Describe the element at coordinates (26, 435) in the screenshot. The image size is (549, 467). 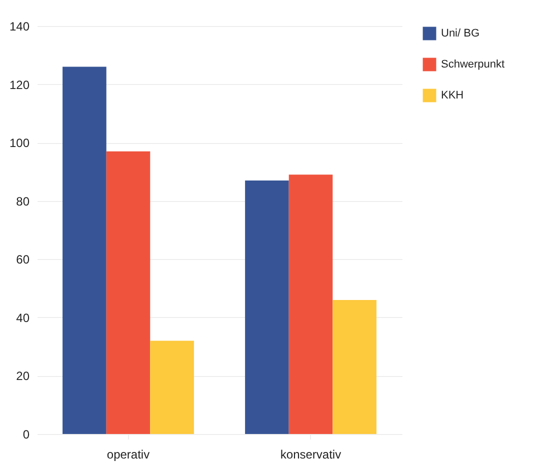
I see `y-tick-label: 0` at that location.